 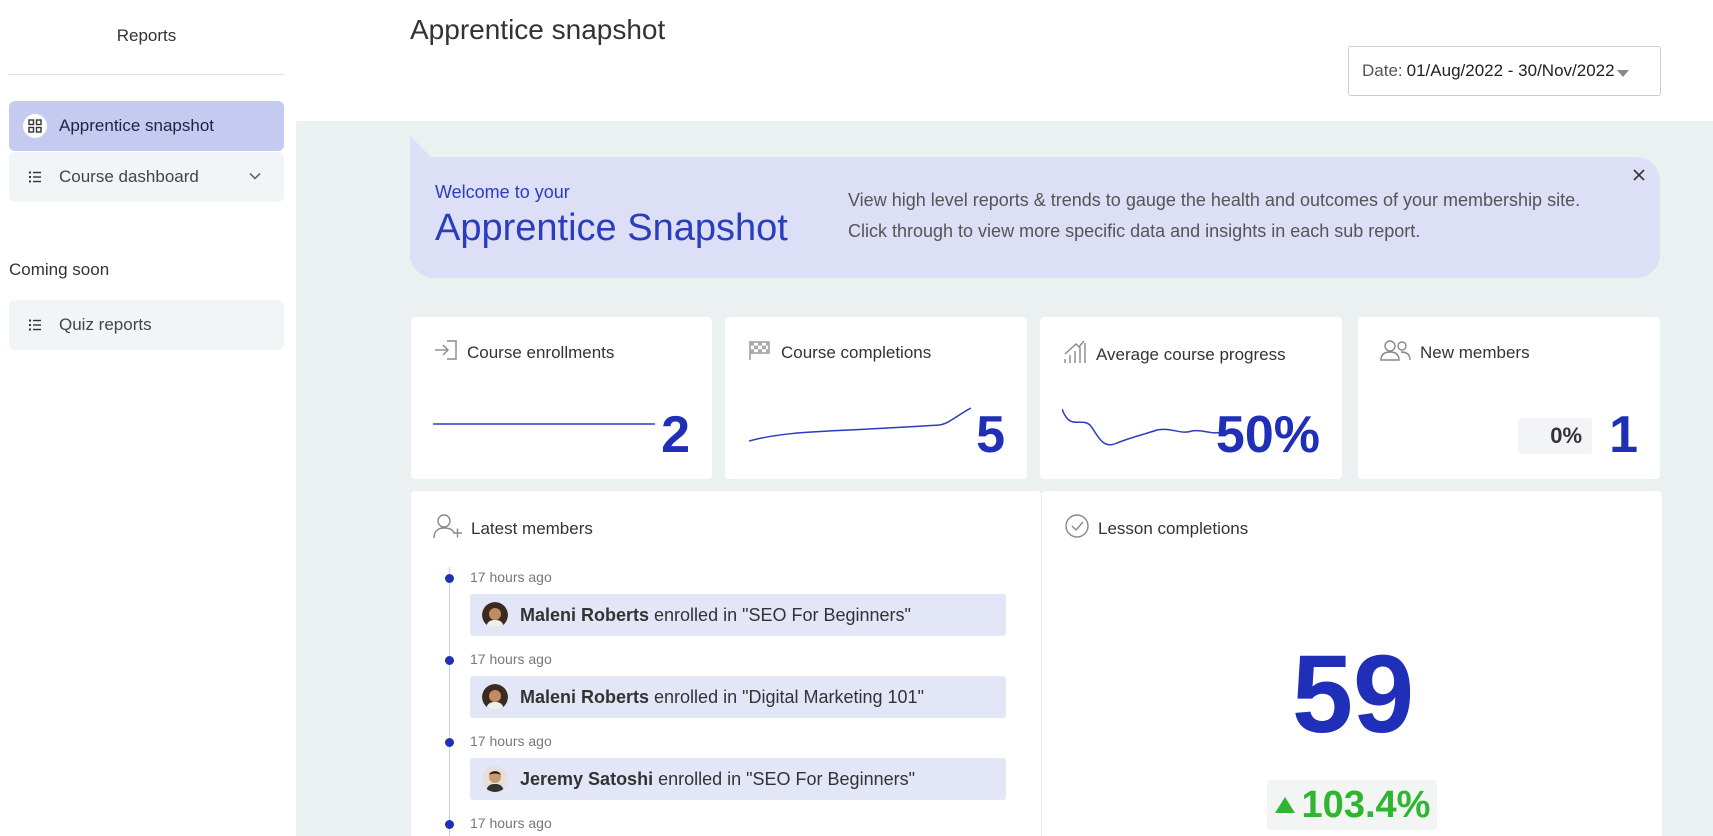 I want to click on users-icon, so click(x=1400, y=352).